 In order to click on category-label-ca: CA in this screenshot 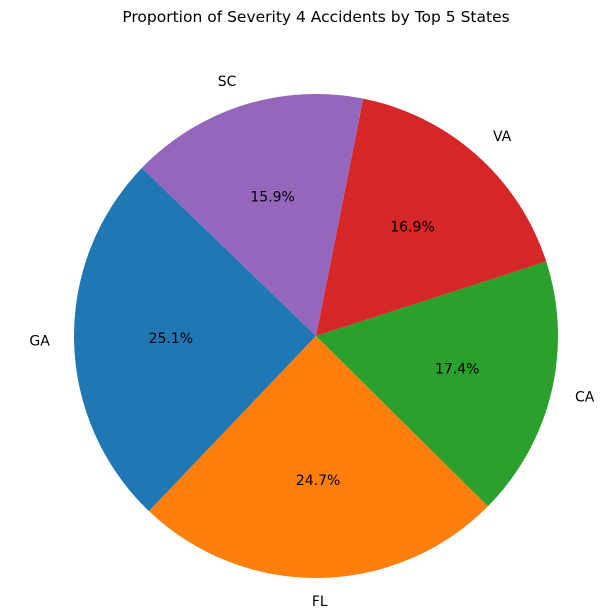, I will do `click(585, 398)`.